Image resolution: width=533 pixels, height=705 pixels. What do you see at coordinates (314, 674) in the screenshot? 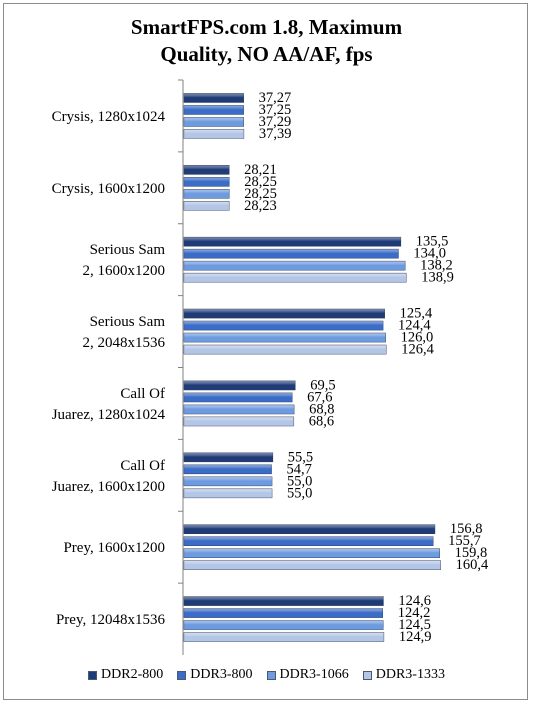
I see `legend-label: DDR3-1066` at bounding box center [314, 674].